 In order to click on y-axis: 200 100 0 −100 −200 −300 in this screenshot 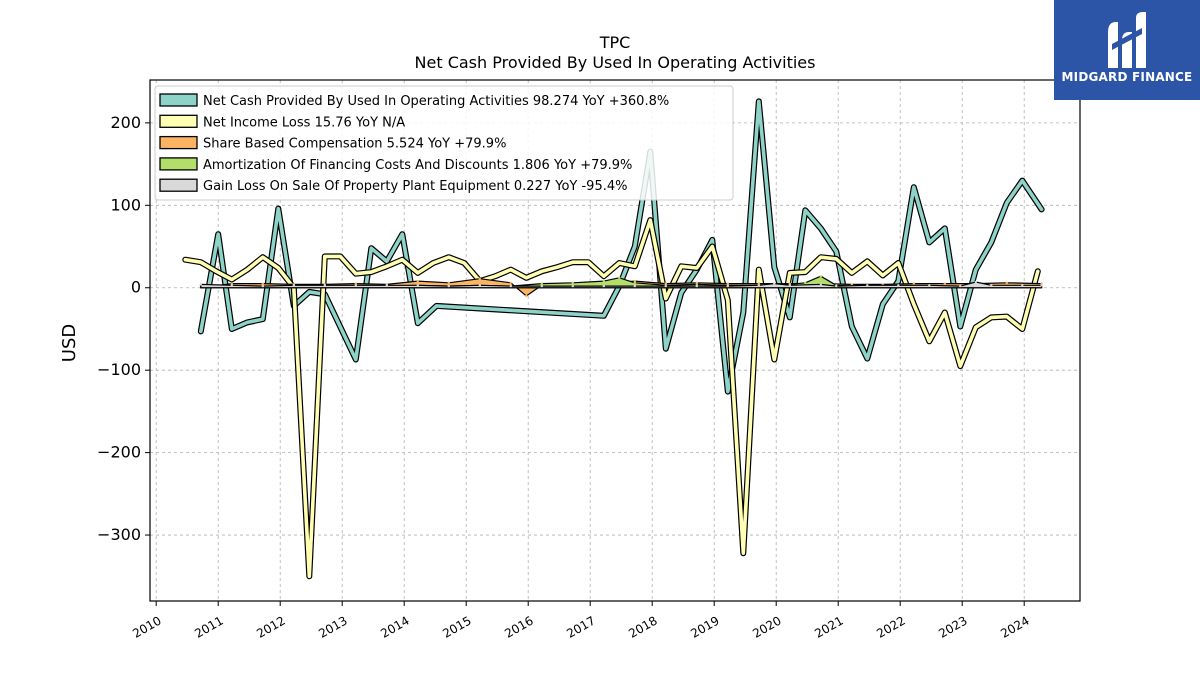, I will do `click(123, 328)`.